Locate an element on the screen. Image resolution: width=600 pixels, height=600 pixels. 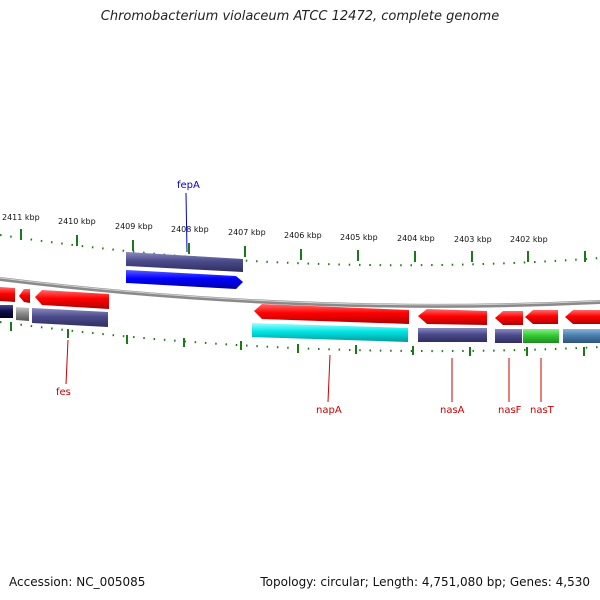
gene-label-nasA: nasA is located at coordinates (452, 410).